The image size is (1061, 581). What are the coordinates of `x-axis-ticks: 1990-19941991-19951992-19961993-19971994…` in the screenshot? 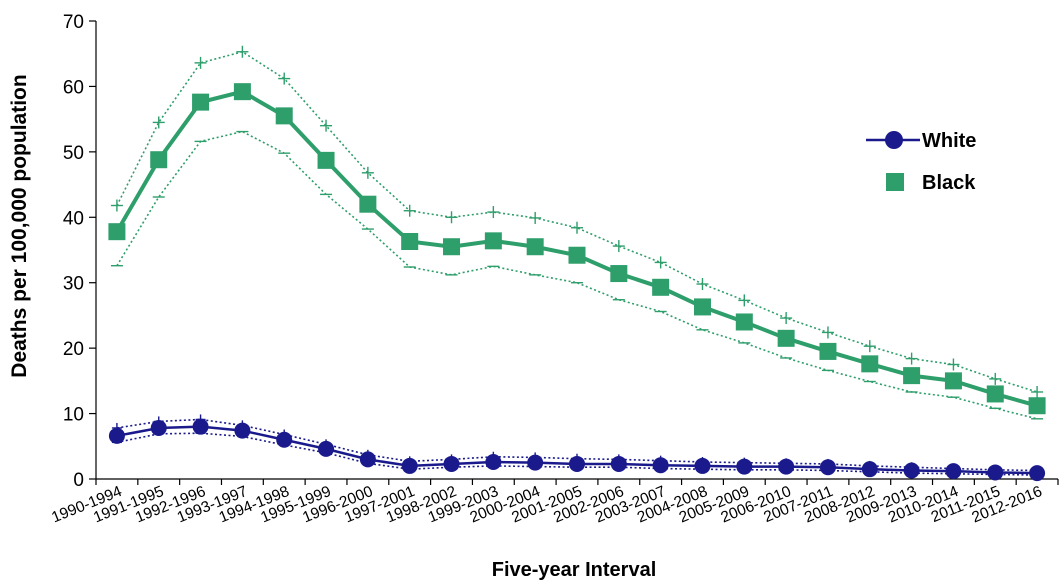 It's located at (554, 502).